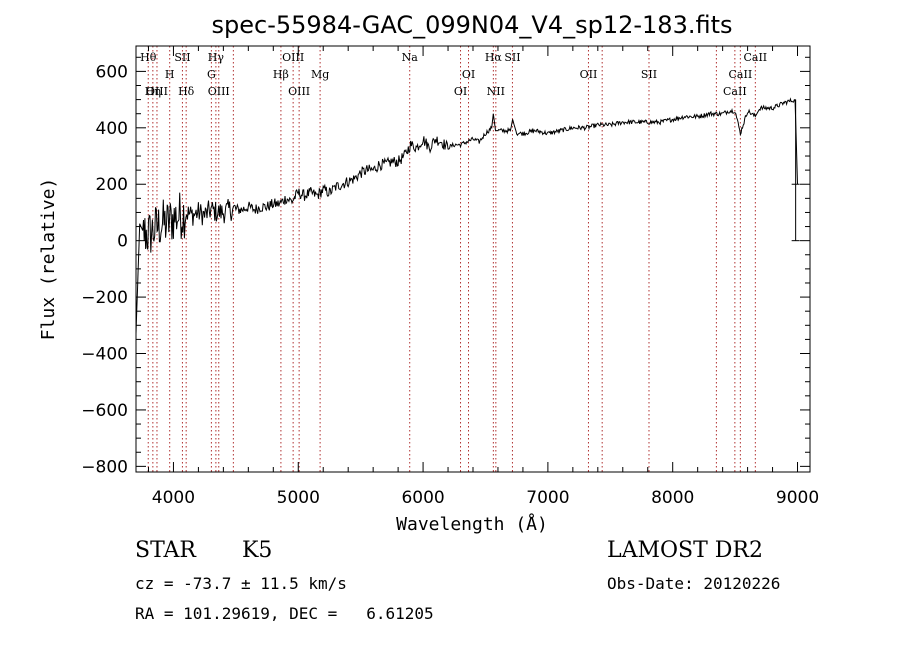 The width and height of the screenshot is (900, 649). I want to click on y-tick-label: 200, so click(112, 185).